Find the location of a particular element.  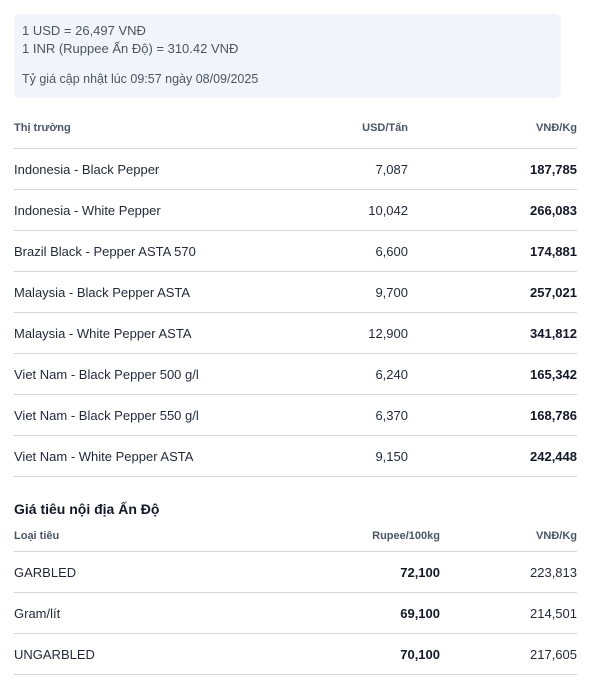

rupee-cell: 69,100 is located at coordinates (387, 613).